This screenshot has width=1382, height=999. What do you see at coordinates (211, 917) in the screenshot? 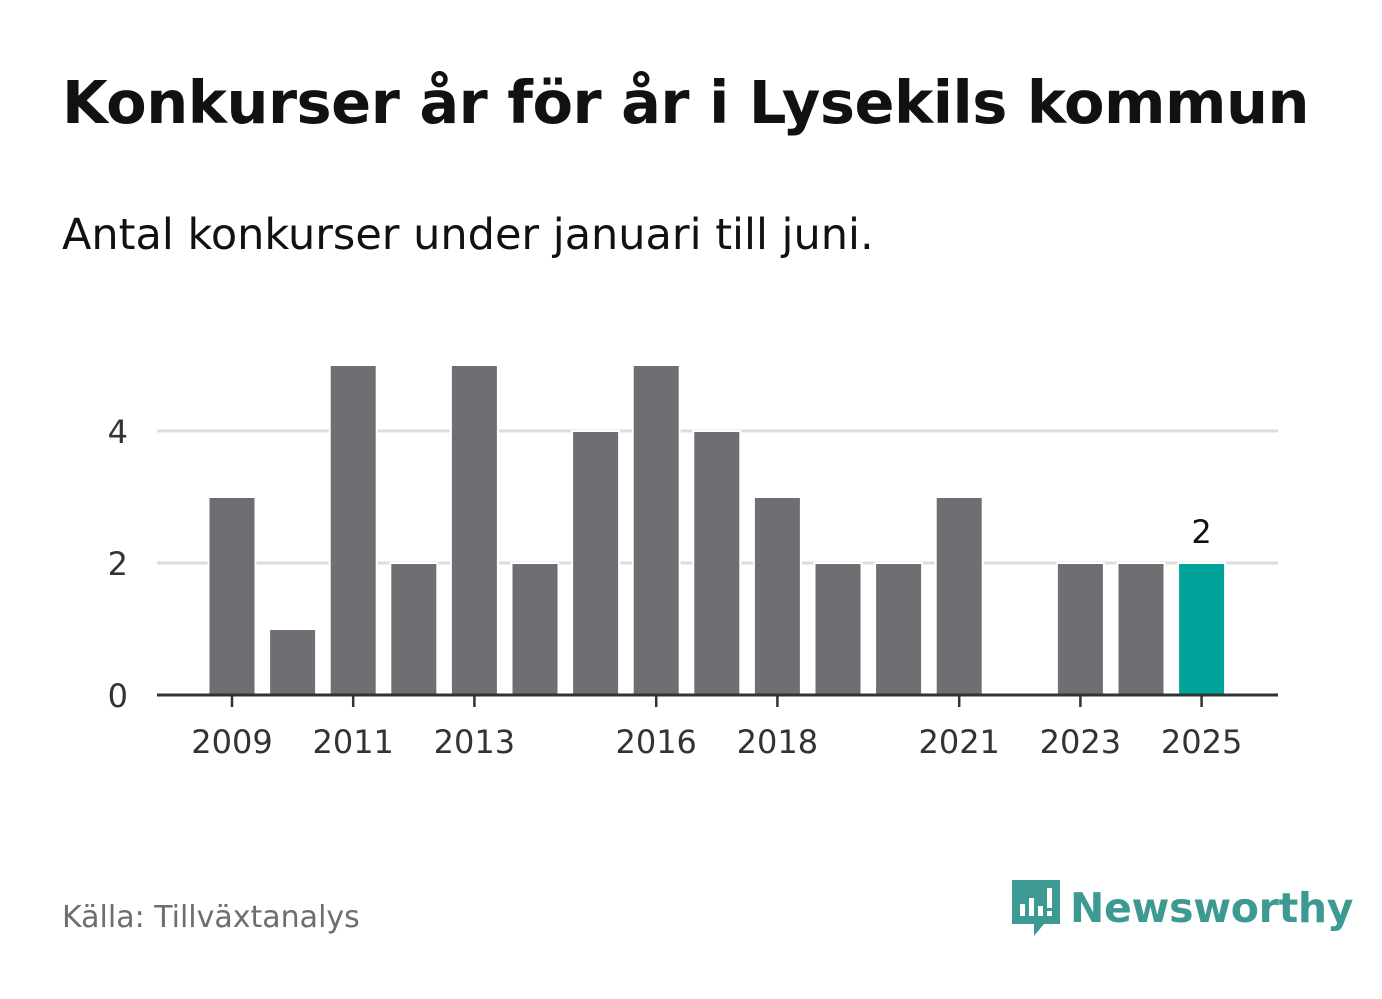
I see `source-note: Källa: Tillväxtanalys` at bounding box center [211, 917].